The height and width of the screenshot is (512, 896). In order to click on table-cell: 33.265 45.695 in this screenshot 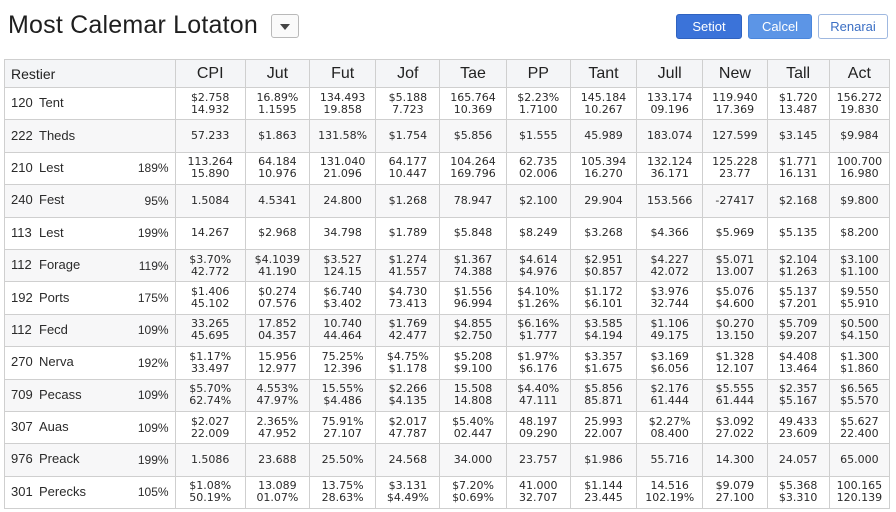, I will do `click(210, 330)`.